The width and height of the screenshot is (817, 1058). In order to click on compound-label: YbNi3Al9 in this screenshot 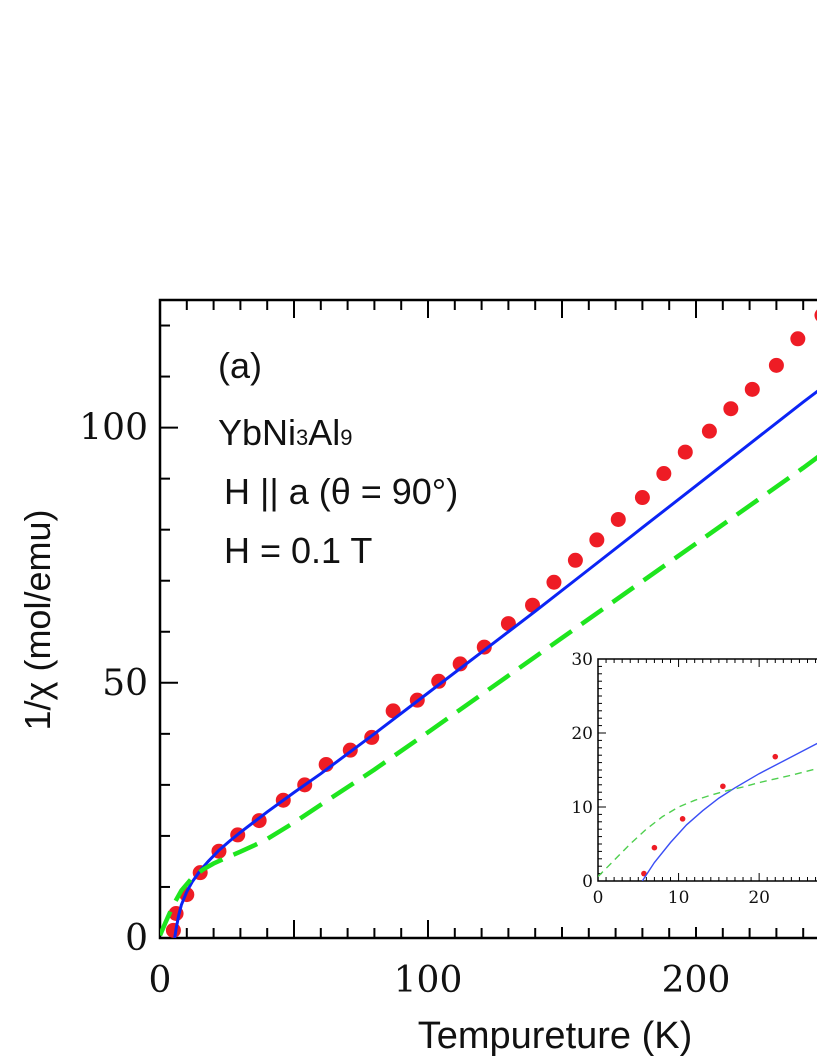, I will do `click(285, 432)`.